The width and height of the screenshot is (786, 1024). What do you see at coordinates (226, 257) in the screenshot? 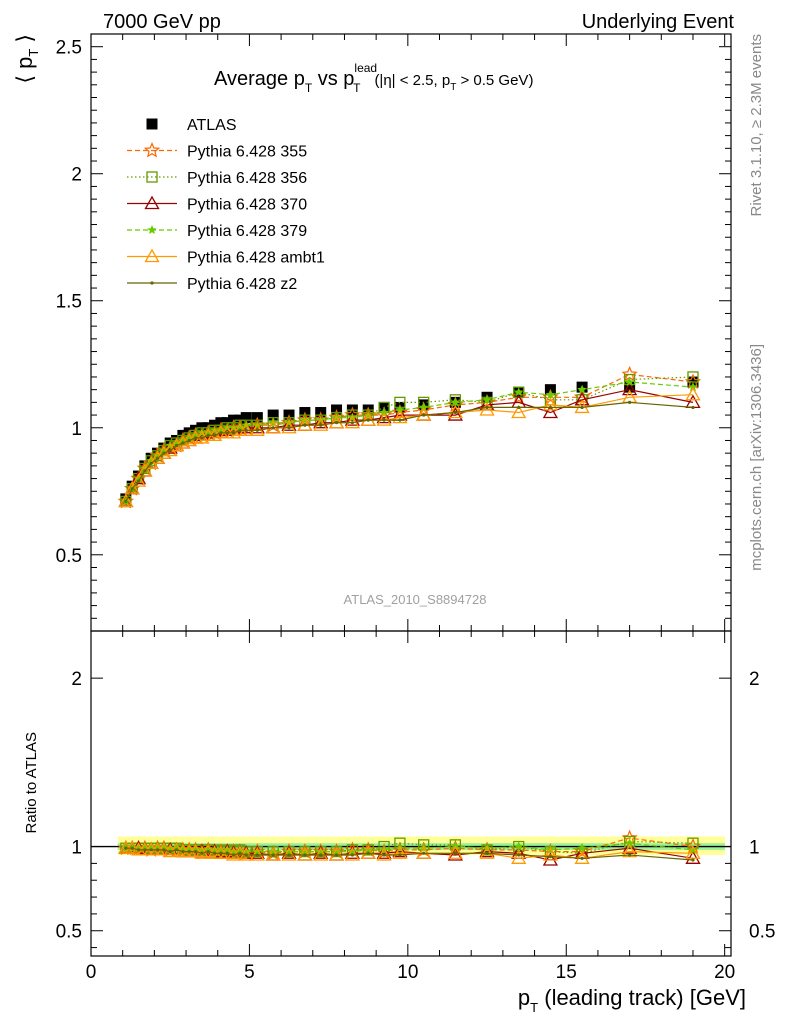
I see `legend-entry: Pythia 6.428 ambt1` at bounding box center [226, 257].